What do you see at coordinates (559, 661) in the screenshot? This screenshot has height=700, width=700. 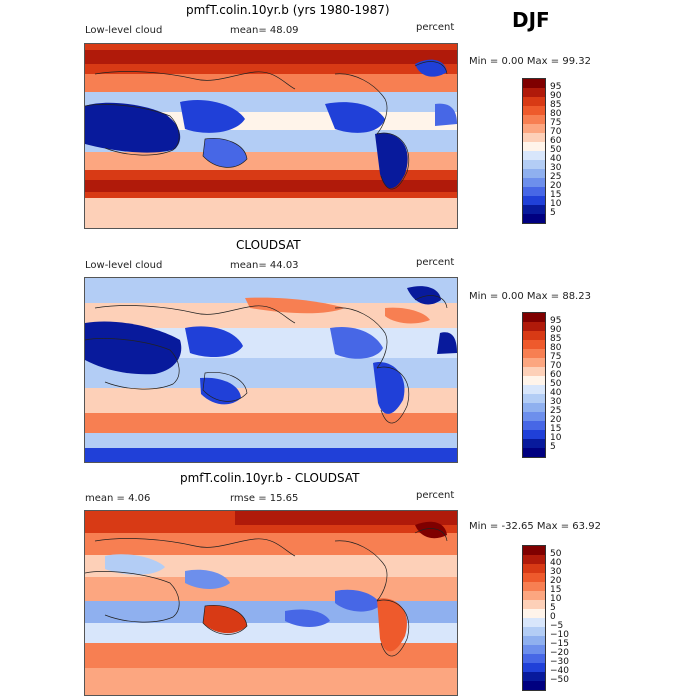 I see `colorbar-tick-label: −30` at bounding box center [559, 661].